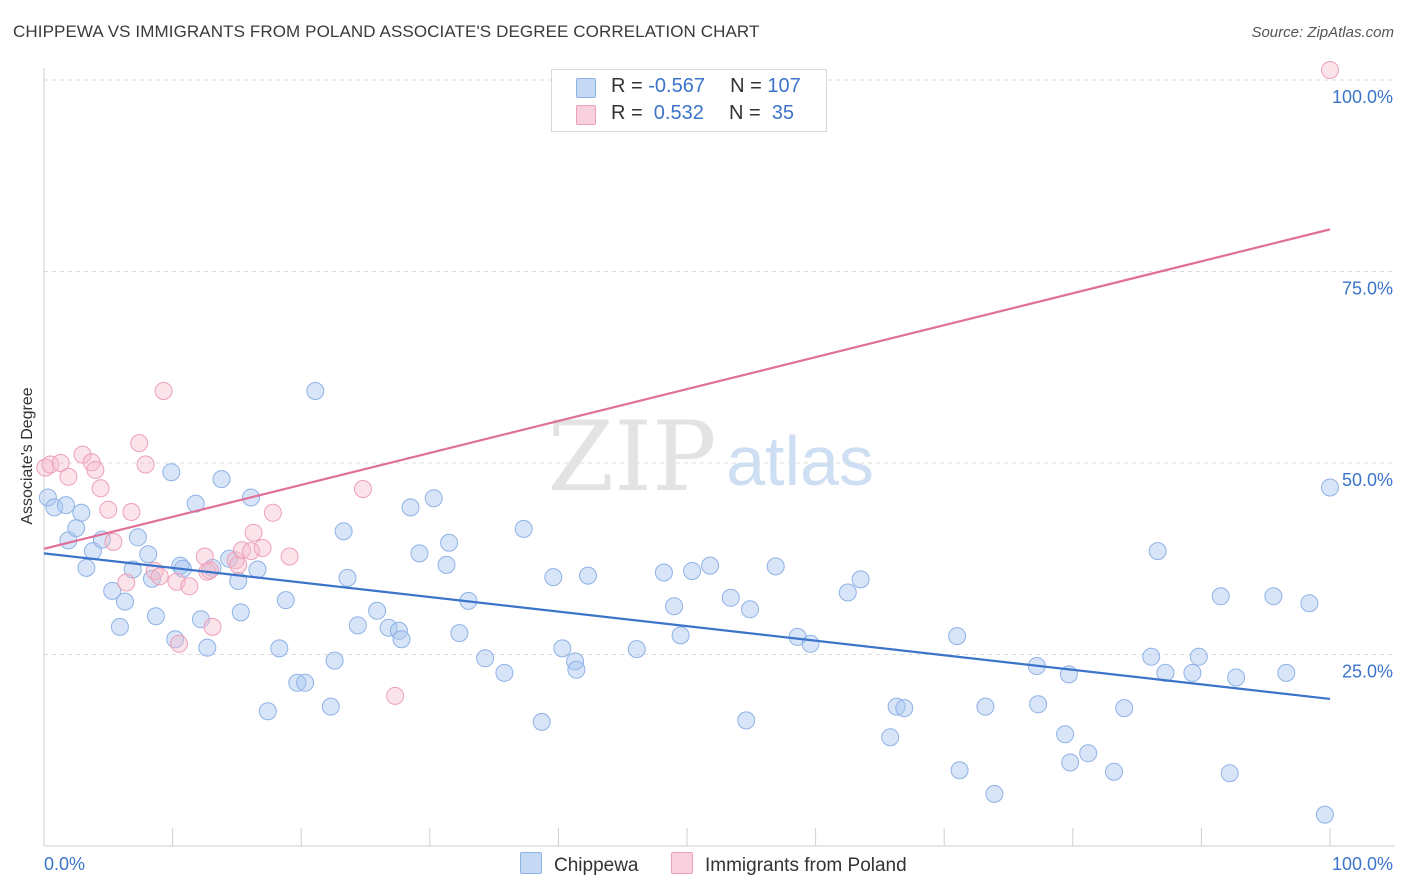 This screenshot has width=1406, height=892. I want to click on legend-r-value: -0.567, so click(676, 86).